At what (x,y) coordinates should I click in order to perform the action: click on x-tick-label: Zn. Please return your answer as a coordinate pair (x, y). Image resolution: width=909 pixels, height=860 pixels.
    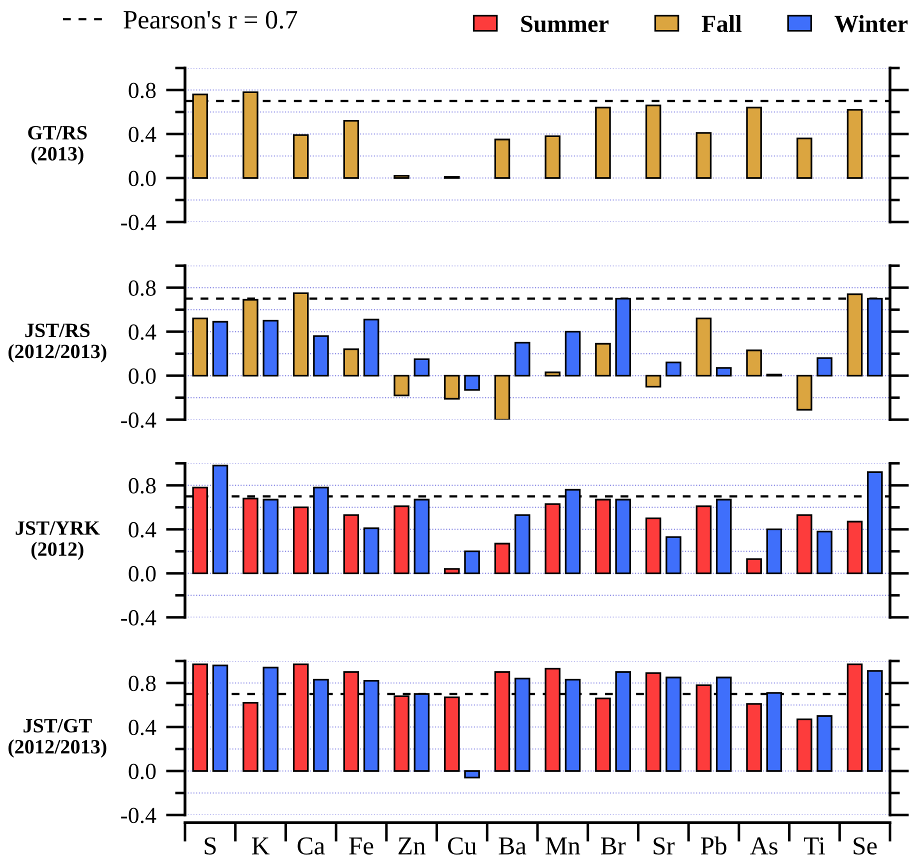
    Looking at the image, I should click on (412, 846).